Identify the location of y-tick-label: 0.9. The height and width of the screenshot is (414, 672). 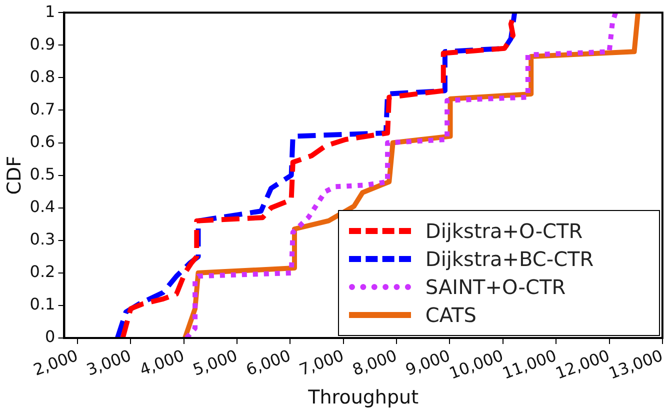
(43, 44).